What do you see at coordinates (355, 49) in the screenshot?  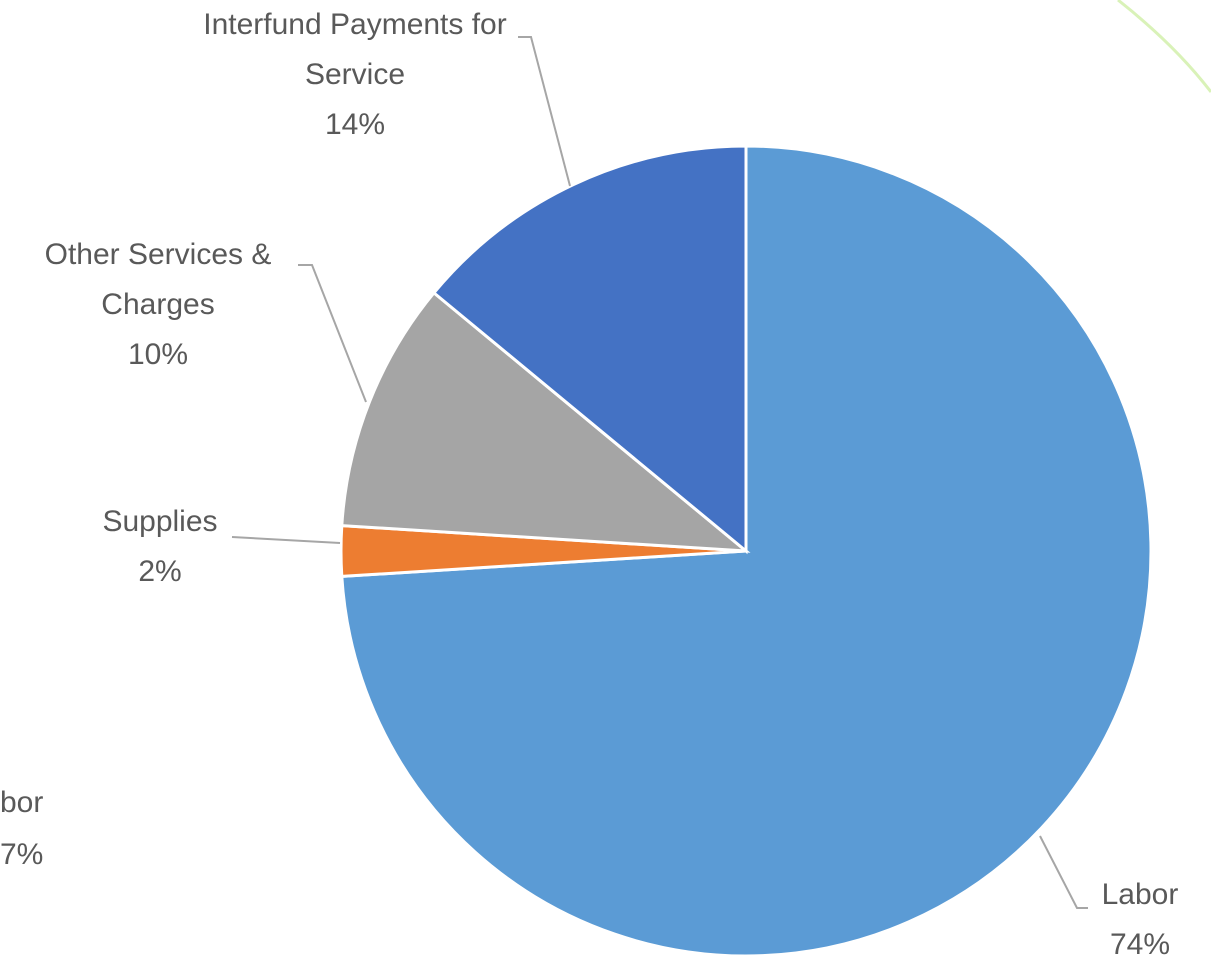 I see `category-label: Interfund Payments for Service` at bounding box center [355, 49].